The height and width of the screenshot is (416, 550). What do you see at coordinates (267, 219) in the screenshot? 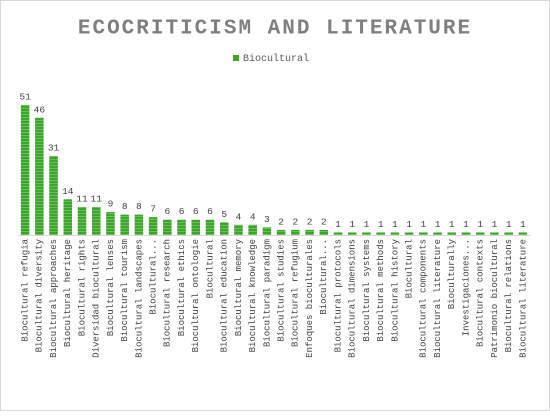
I see `data-label: 3` at bounding box center [267, 219].